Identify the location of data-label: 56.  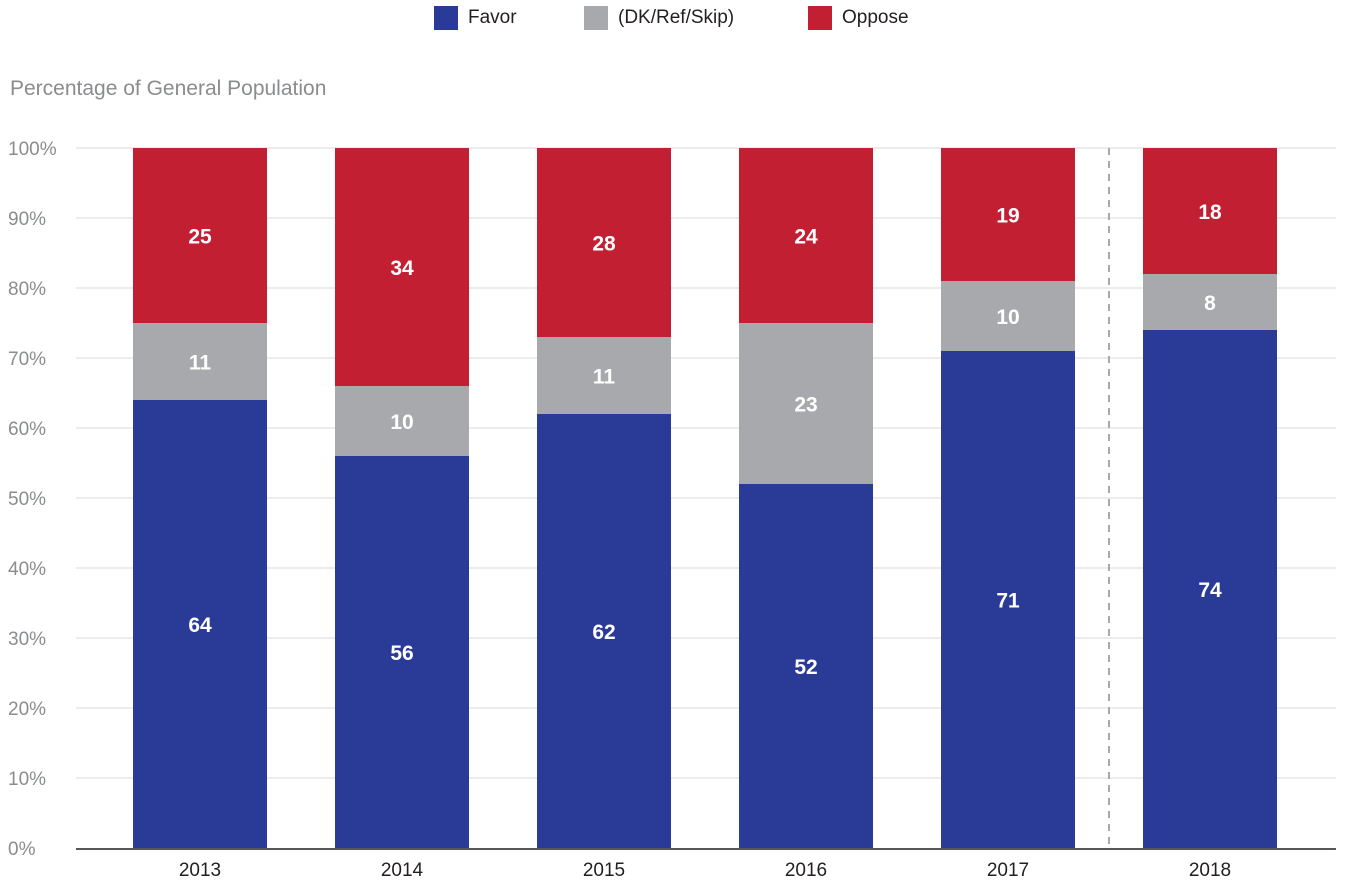
(401, 653).